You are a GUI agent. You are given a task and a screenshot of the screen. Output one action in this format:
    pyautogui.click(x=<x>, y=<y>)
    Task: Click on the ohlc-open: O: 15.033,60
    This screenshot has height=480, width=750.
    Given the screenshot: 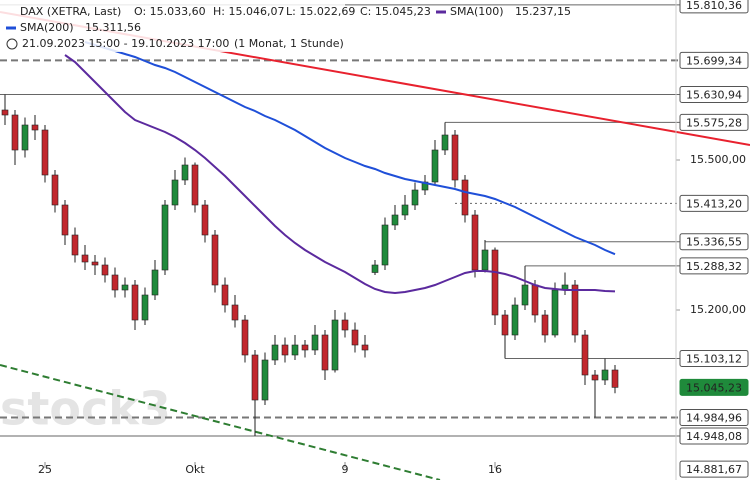 What is the action you would take?
    pyautogui.click(x=170, y=11)
    